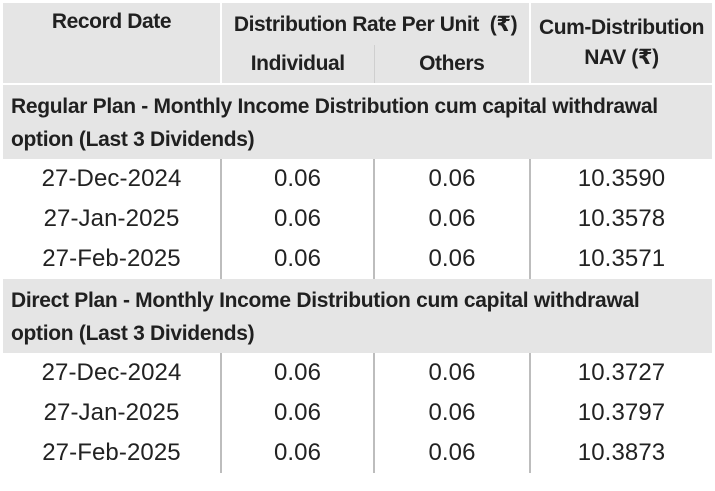 This screenshot has height=491, width=715. I want to click on table-row: 27-Jan-2025 0.06 0.06 10.3797, so click(357, 413).